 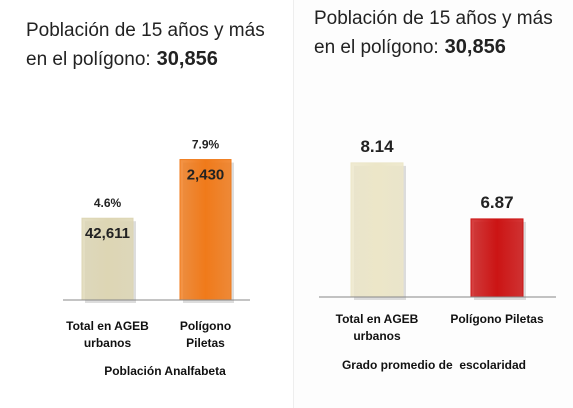 What do you see at coordinates (206, 175) in the screenshot?
I see `bar-label: 2,430` at bounding box center [206, 175].